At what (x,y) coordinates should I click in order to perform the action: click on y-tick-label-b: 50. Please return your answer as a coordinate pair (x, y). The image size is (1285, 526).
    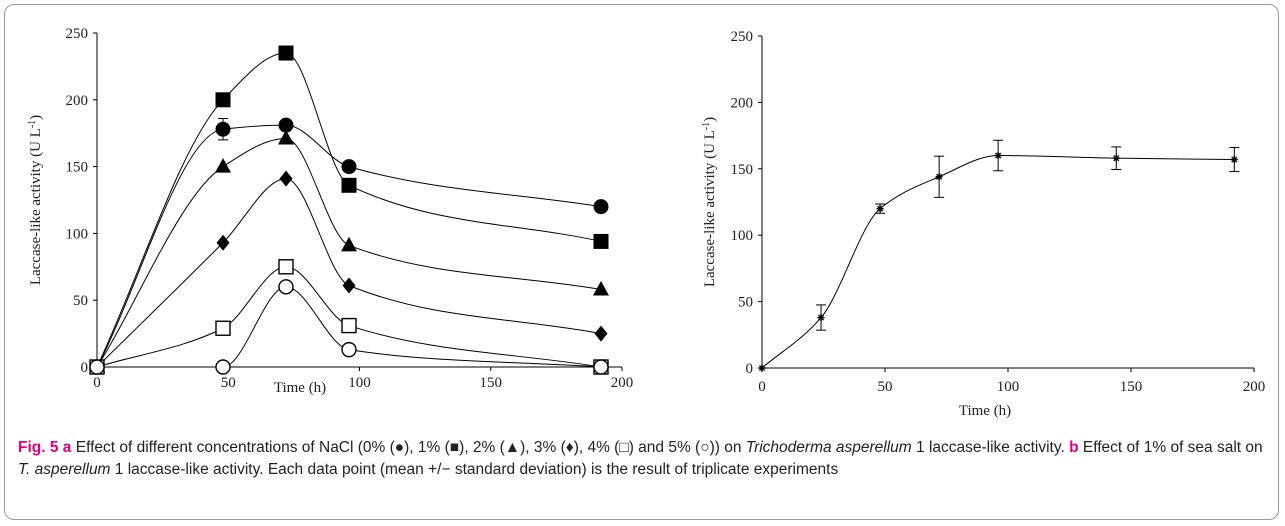
    Looking at the image, I should click on (745, 303).